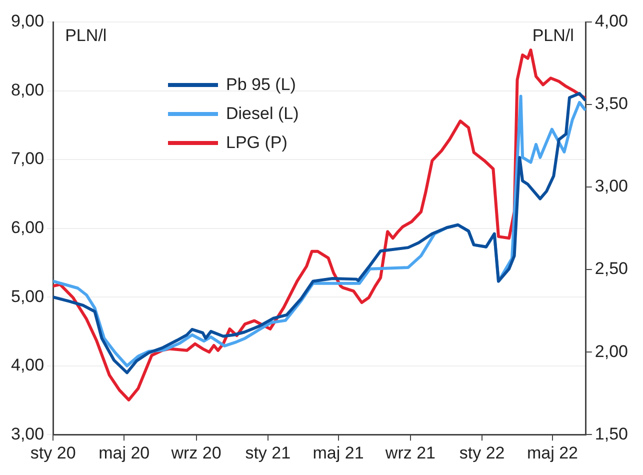  What do you see at coordinates (611, 21) in the screenshot?
I see `y2-tick-label: 4,00` at bounding box center [611, 21].